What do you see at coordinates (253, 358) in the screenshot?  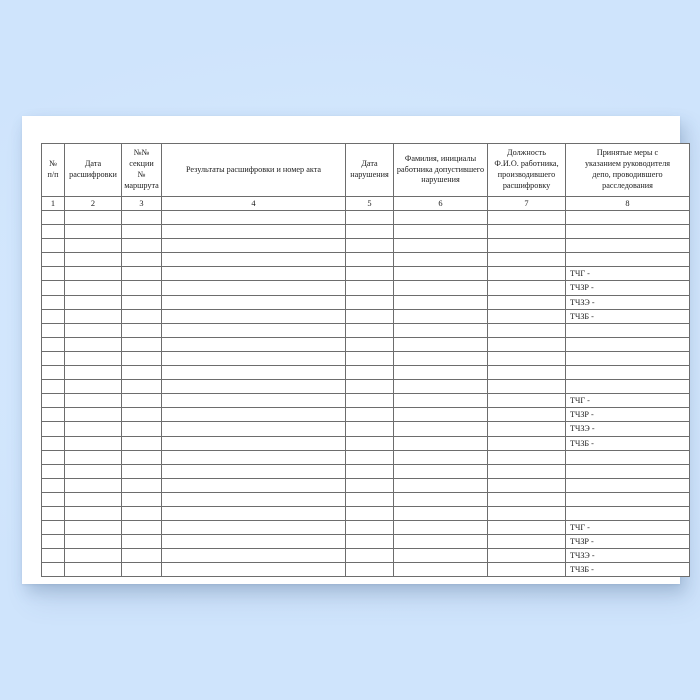 I see `cell-r11-c4` at bounding box center [253, 358].